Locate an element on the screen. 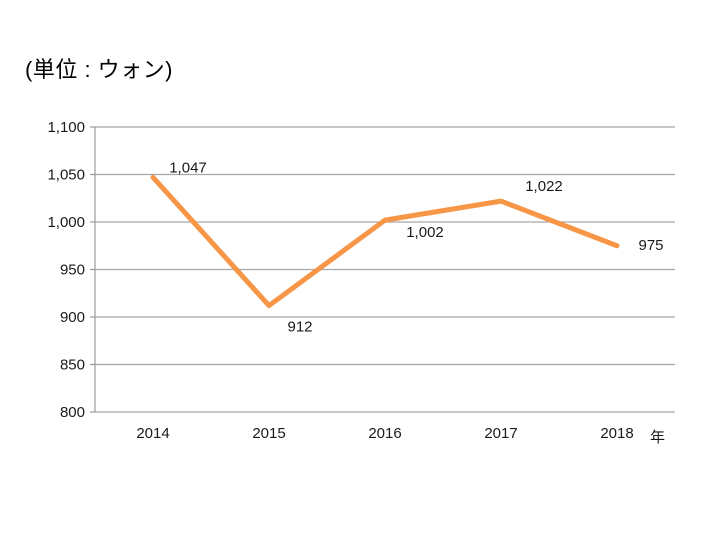 This screenshot has width=720, height=540. x-axis-unit-label: 年 is located at coordinates (658, 437).